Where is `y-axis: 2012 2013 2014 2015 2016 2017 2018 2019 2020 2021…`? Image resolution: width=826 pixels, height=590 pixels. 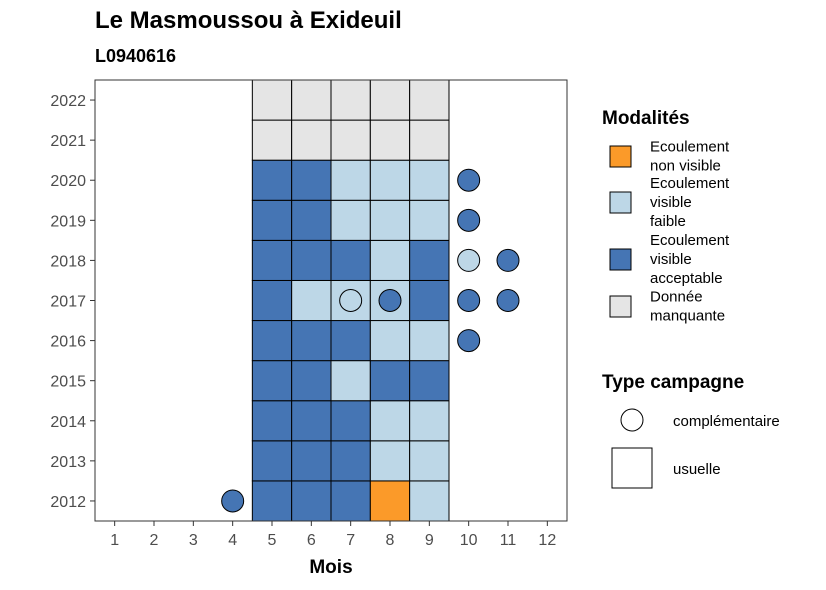
y-axis: 2012 2013 2014 2015 2016 2017 2018 2019 2020 2021… is located at coordinates (72, 302).